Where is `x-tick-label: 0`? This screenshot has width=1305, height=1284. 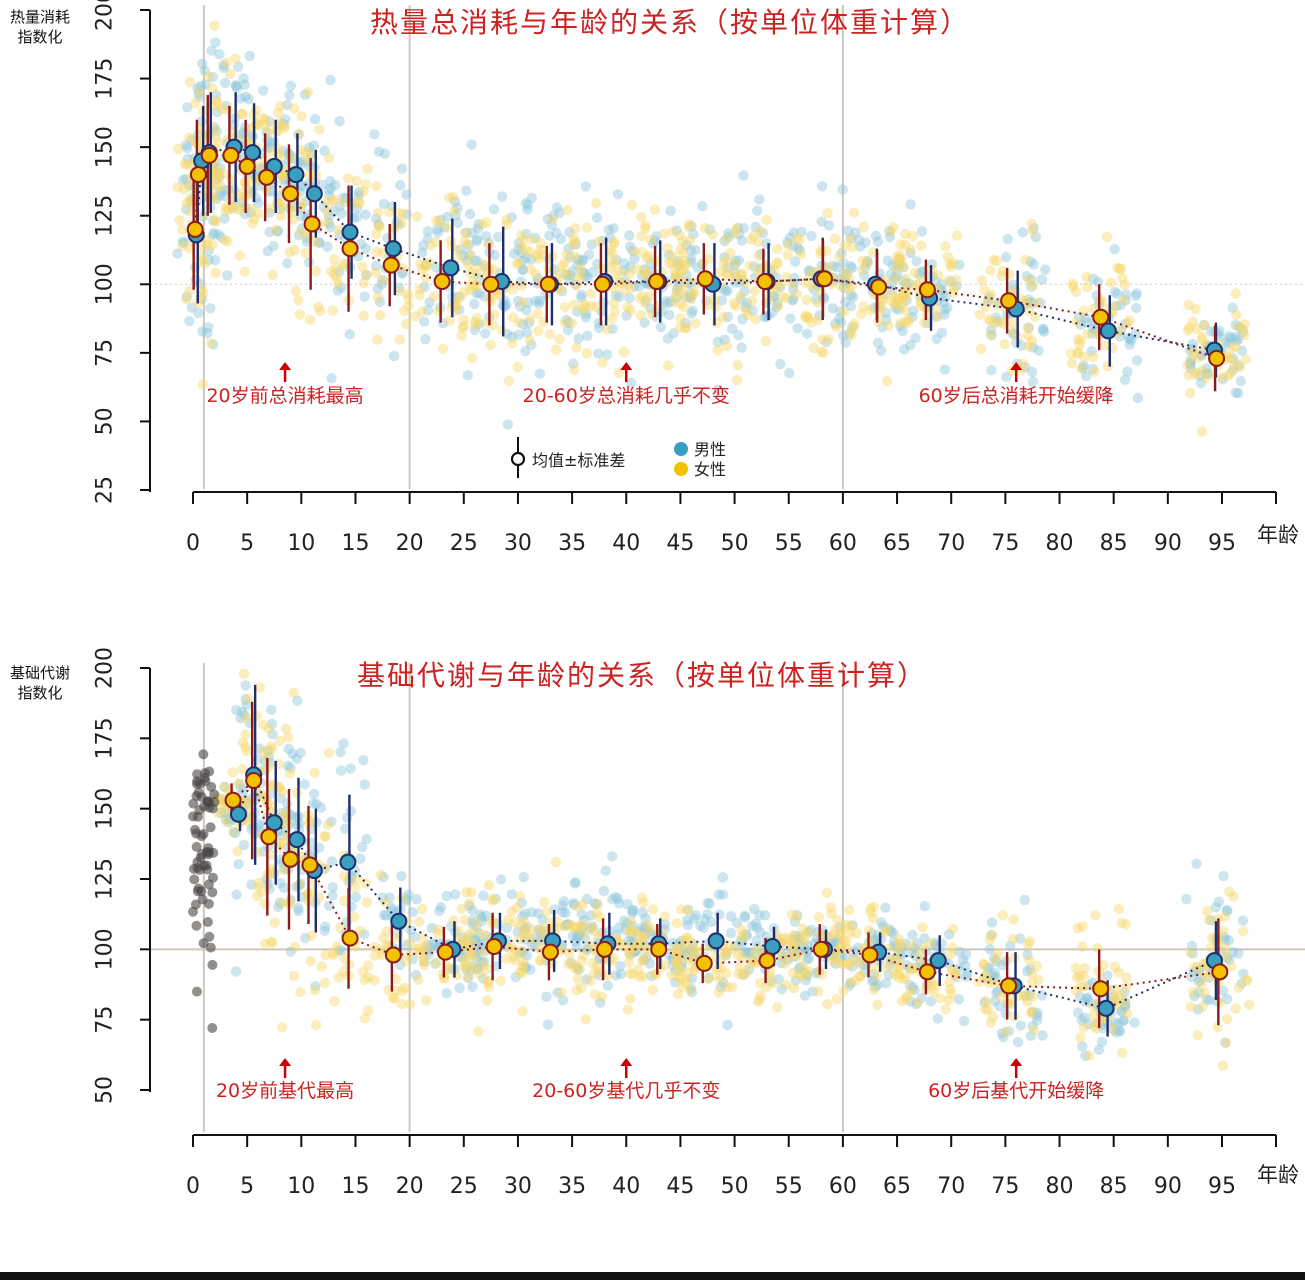 x-tick-label: 0 is located at coordinates (193, 1186).